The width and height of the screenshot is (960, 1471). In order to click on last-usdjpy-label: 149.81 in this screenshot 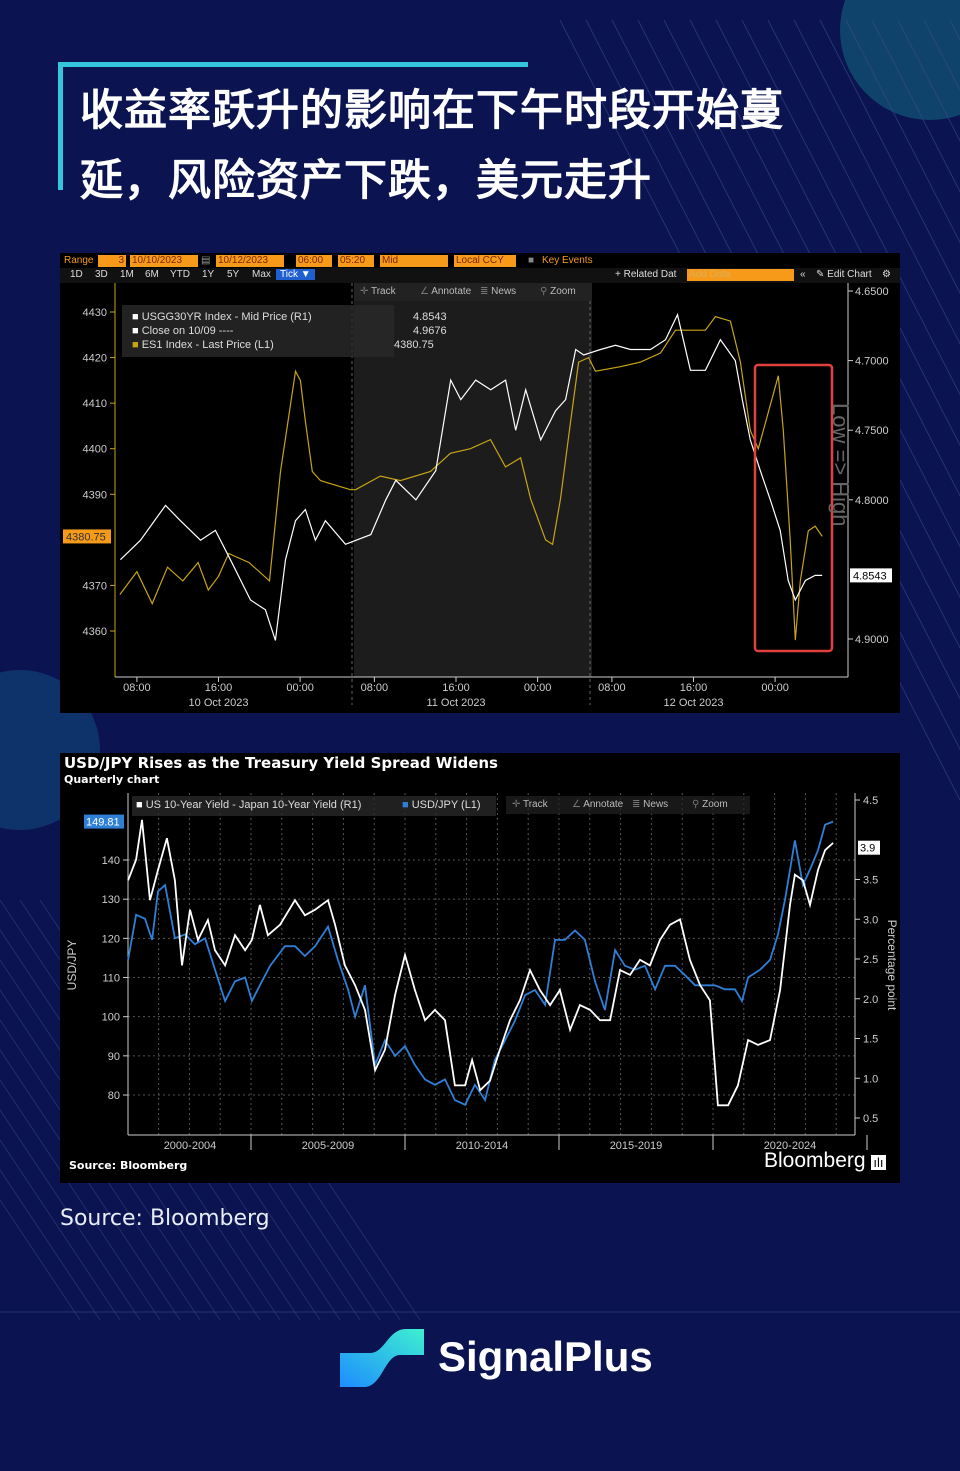, I will do `click(103, 823)`.